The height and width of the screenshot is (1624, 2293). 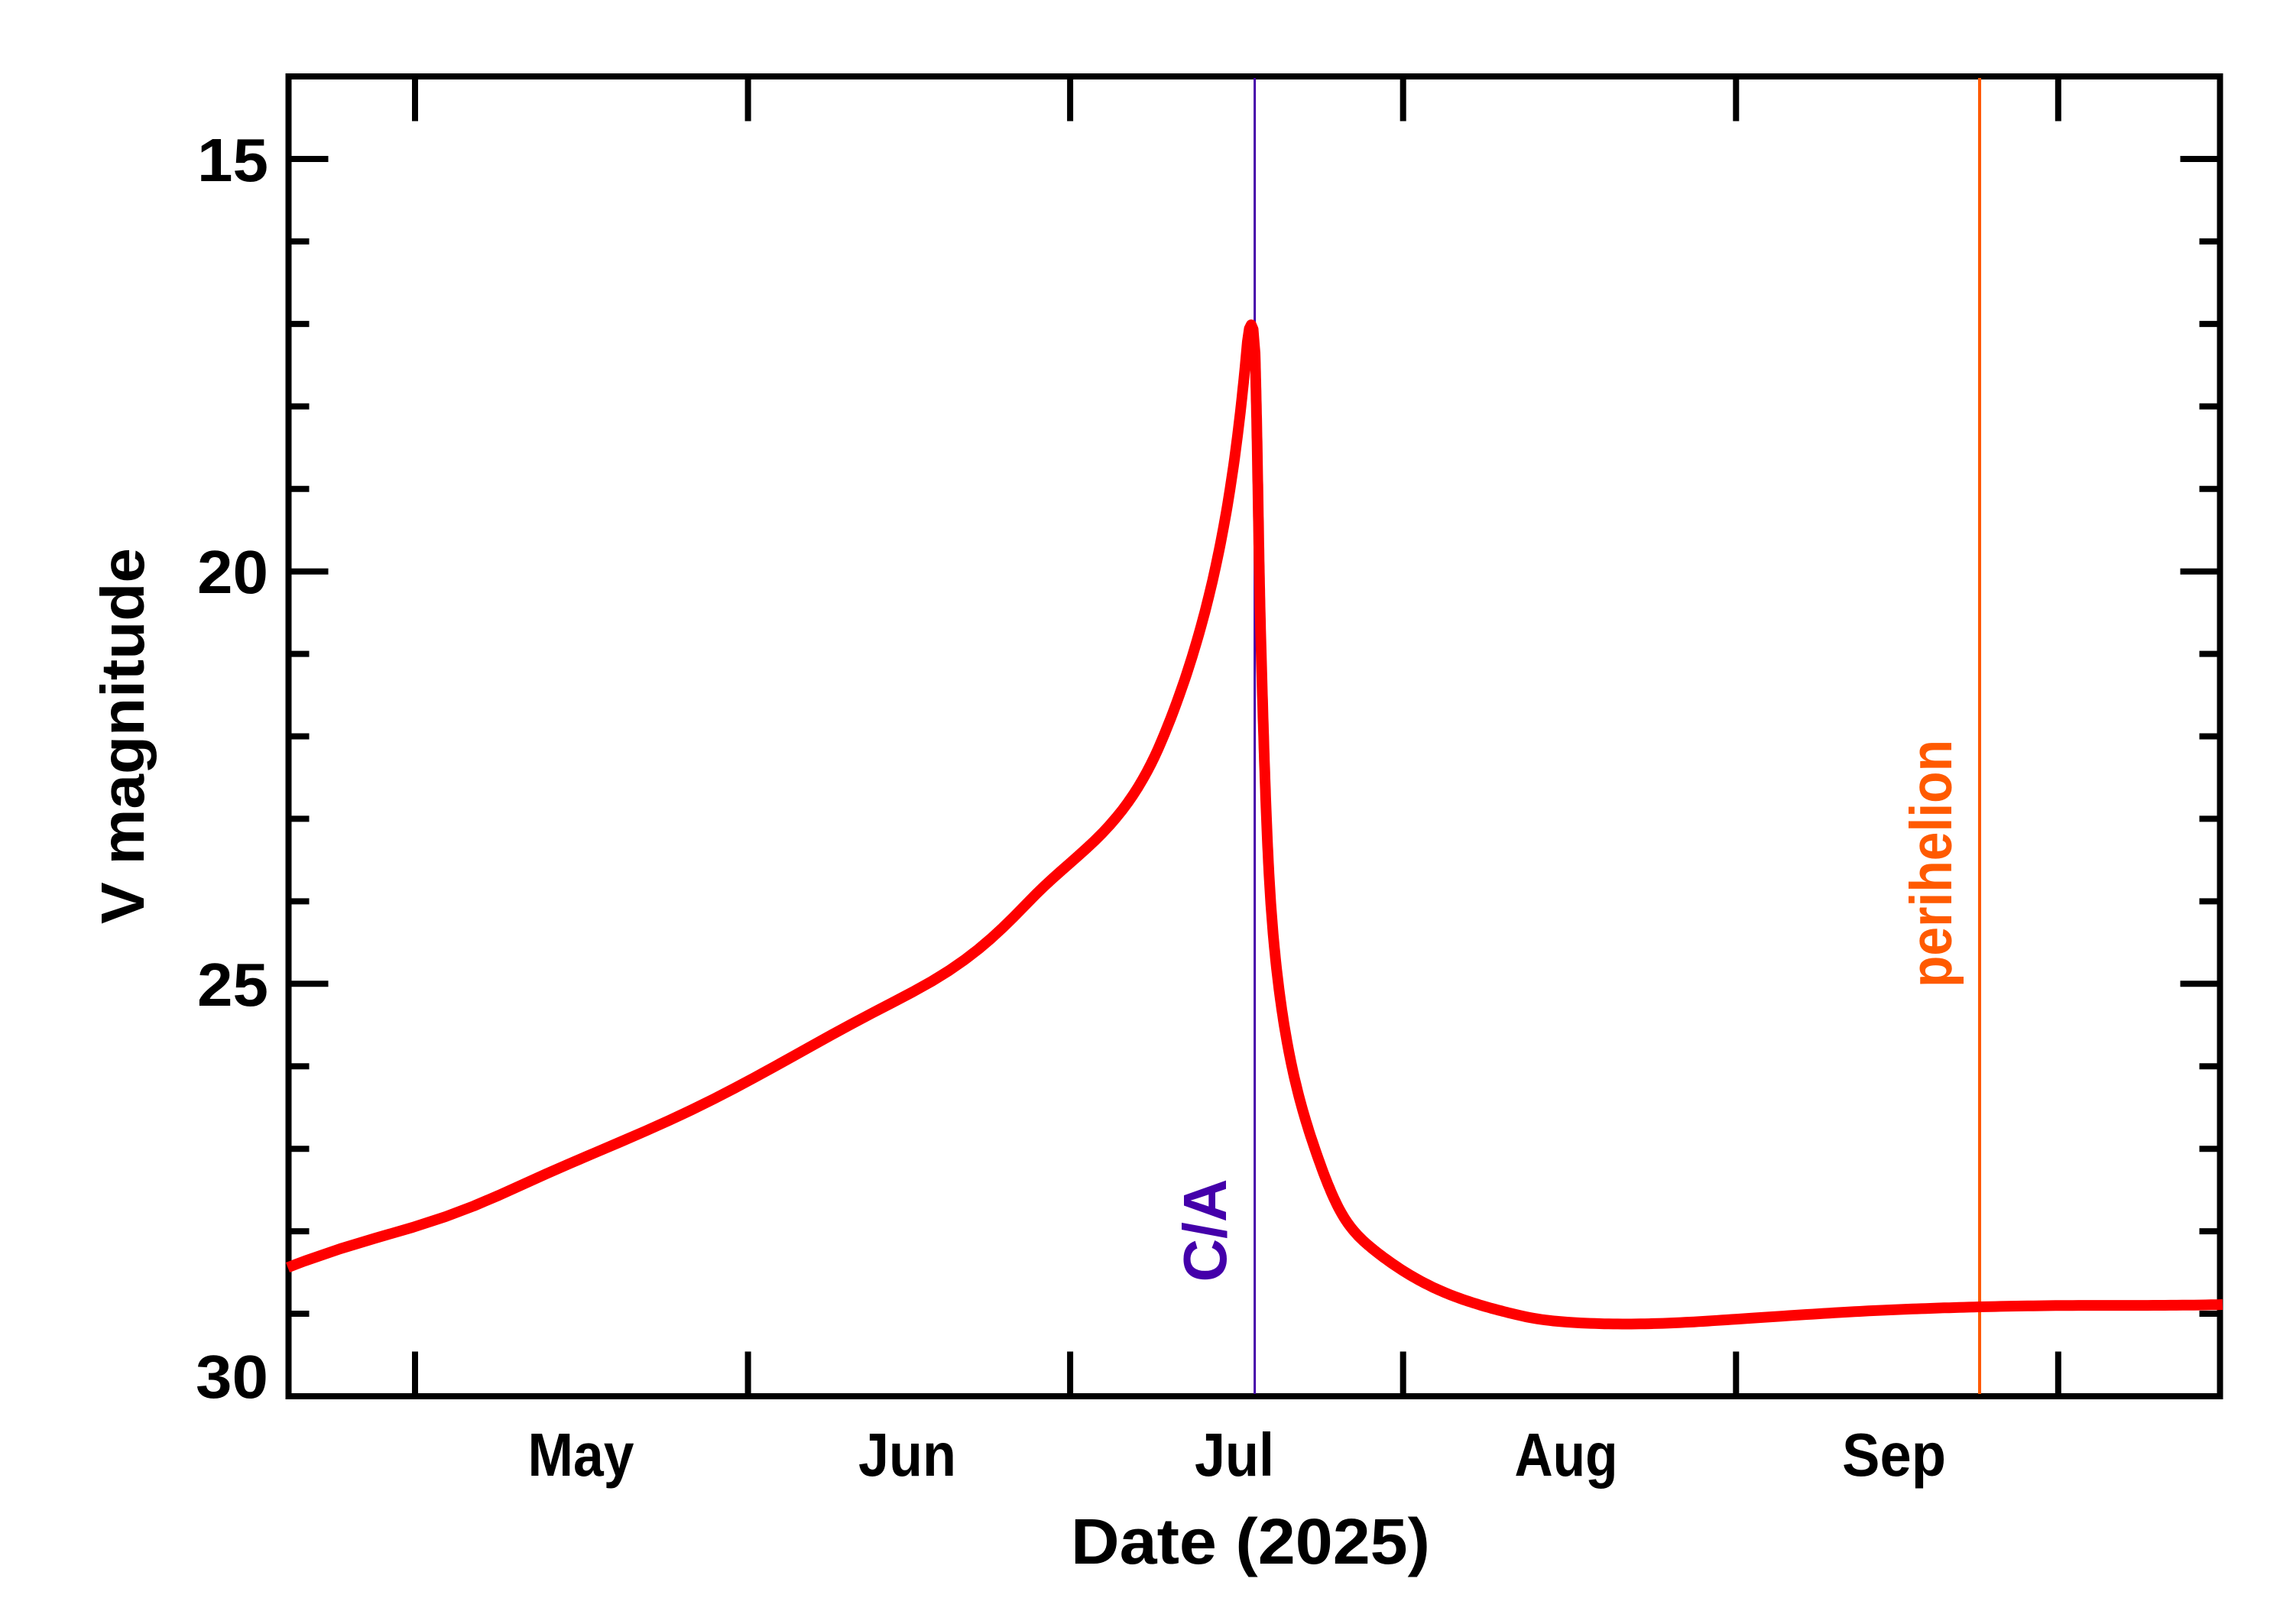 I want to click on svg-text: Jun, so click(x=907, y=1455).